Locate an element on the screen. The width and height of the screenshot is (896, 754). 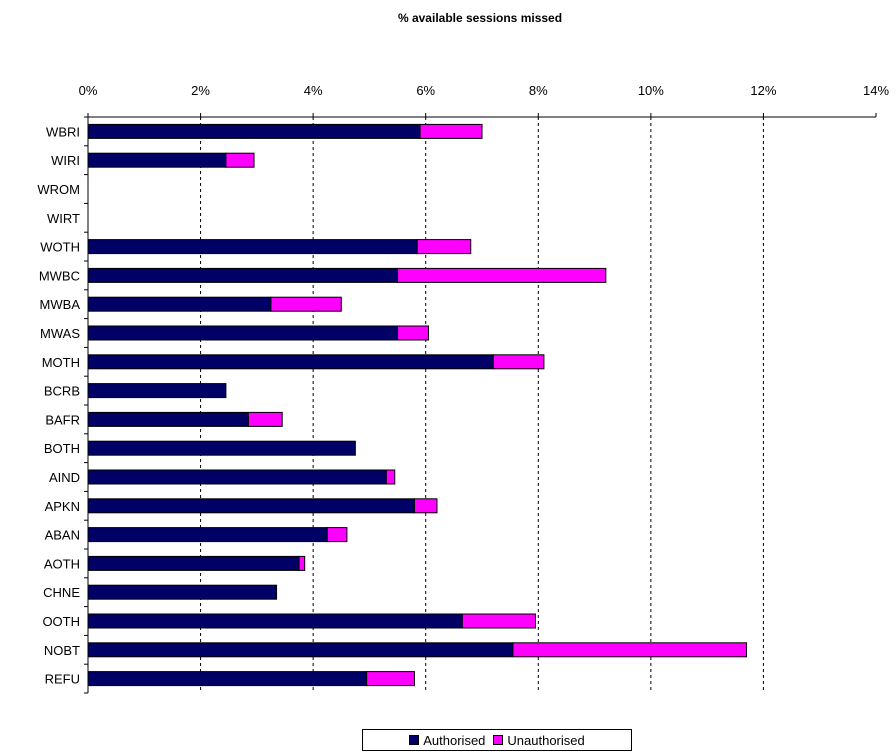
x-tick-label: 4% is located at coordinates (313, 90).